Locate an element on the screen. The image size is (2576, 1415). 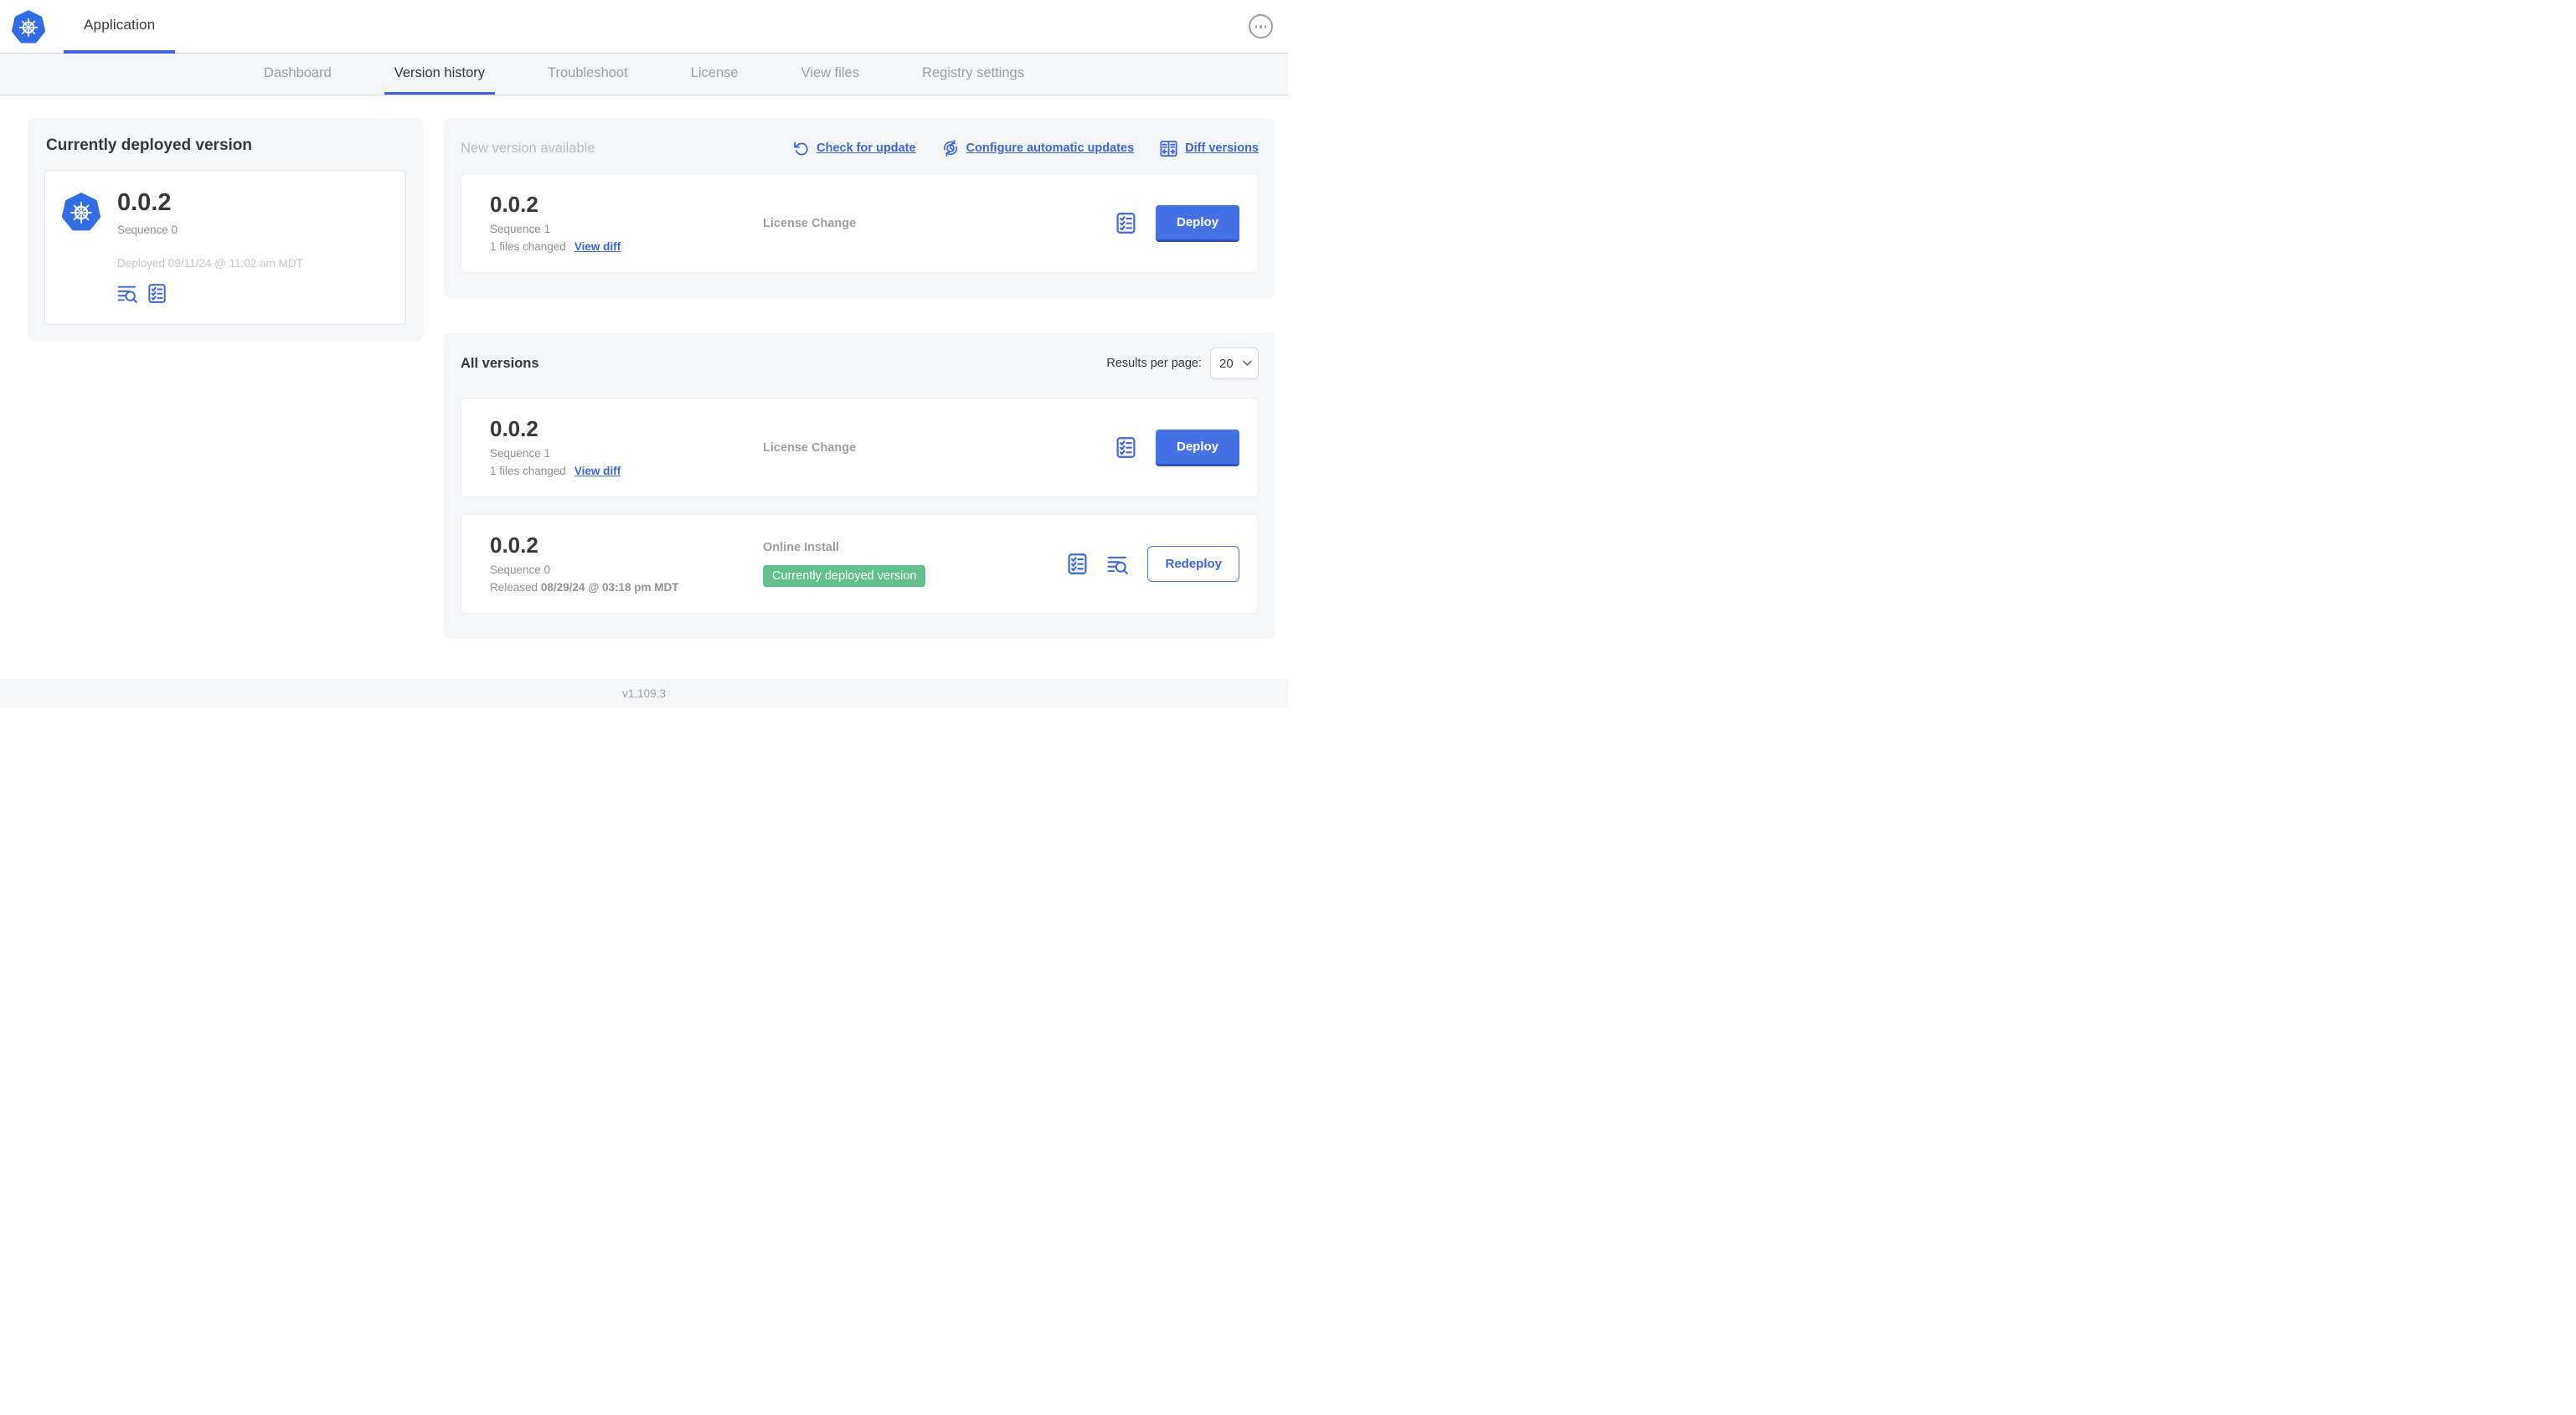
app-tab: Application is located at coordinates (120, 27).